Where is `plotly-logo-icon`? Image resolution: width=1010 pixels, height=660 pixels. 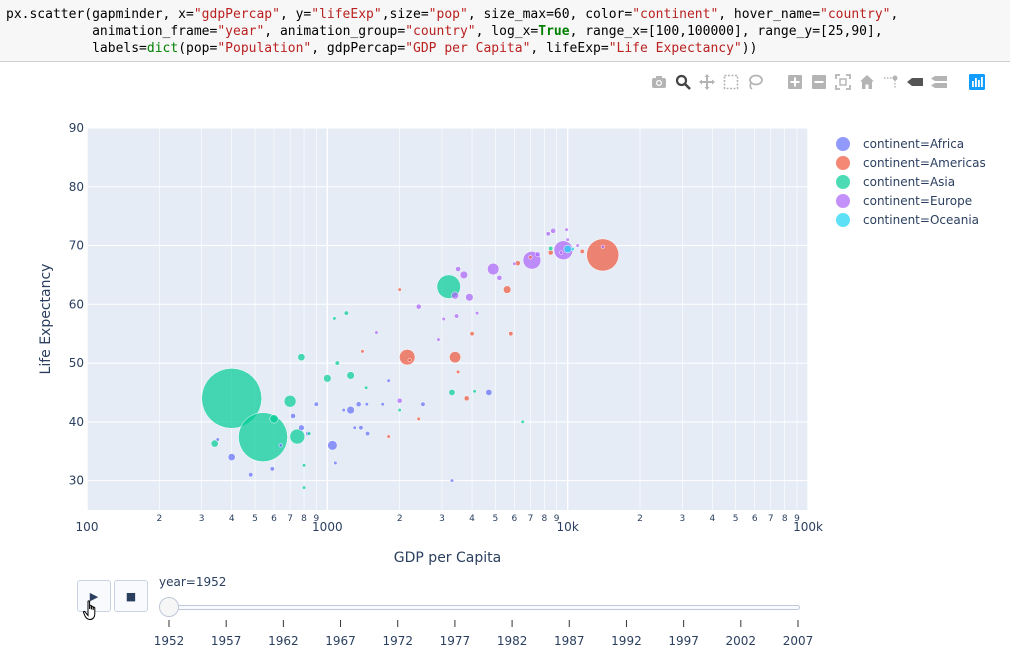 plotly-logo-icon is located at coordinates (977, 82).